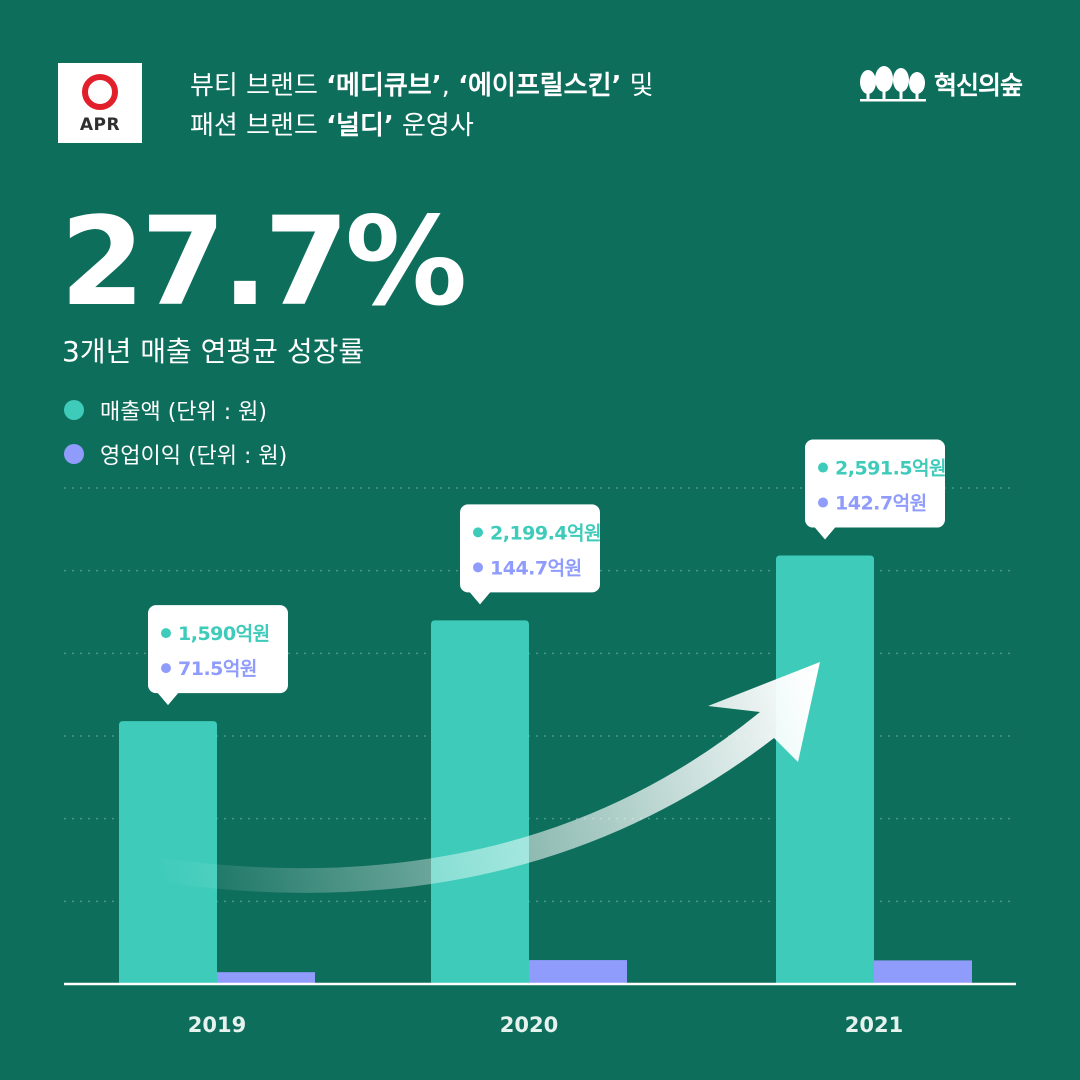 This screenshot has width=1080, height=1080. What do you see at coordinates (168, 852) in the screenshot?
I see `revenue-bar-2019` at bounding box center [168, 852].